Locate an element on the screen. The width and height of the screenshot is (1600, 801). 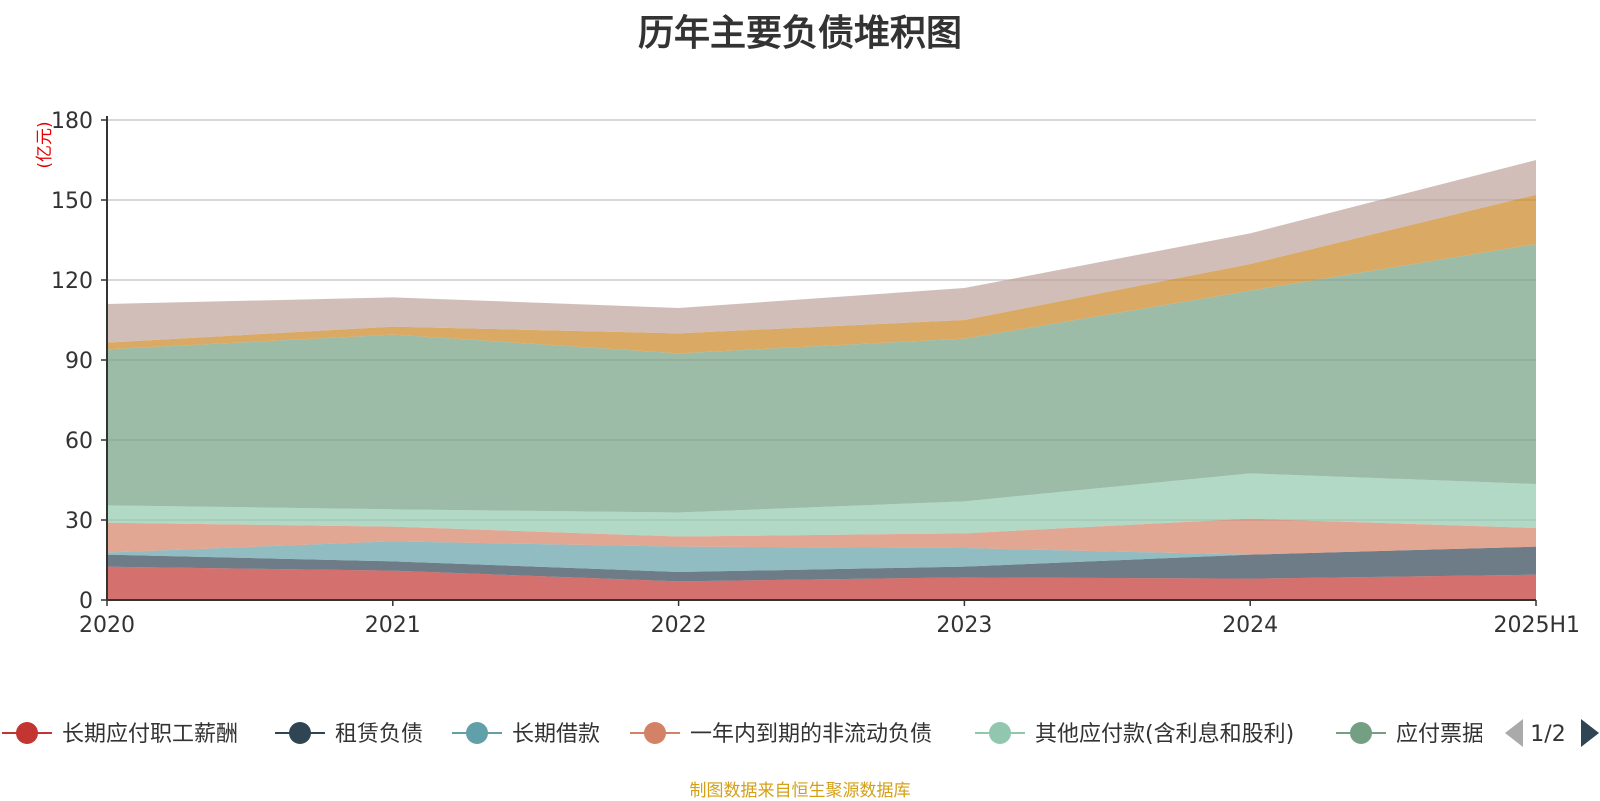
source-note: 制图数据来自恒生聚源数据库 is located at coordinates (800, 791).